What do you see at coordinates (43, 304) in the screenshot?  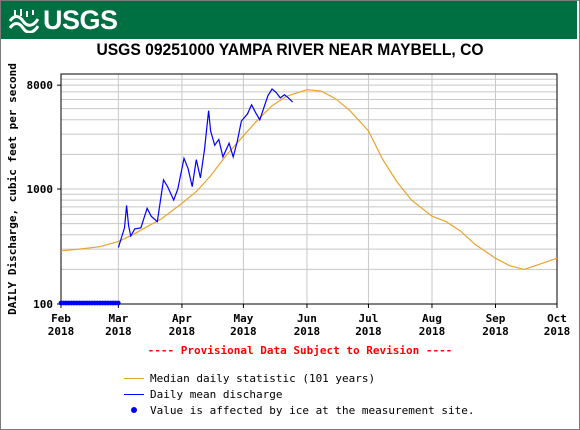 I see `y-tick-label: 100` at bounding box center [43, 304].